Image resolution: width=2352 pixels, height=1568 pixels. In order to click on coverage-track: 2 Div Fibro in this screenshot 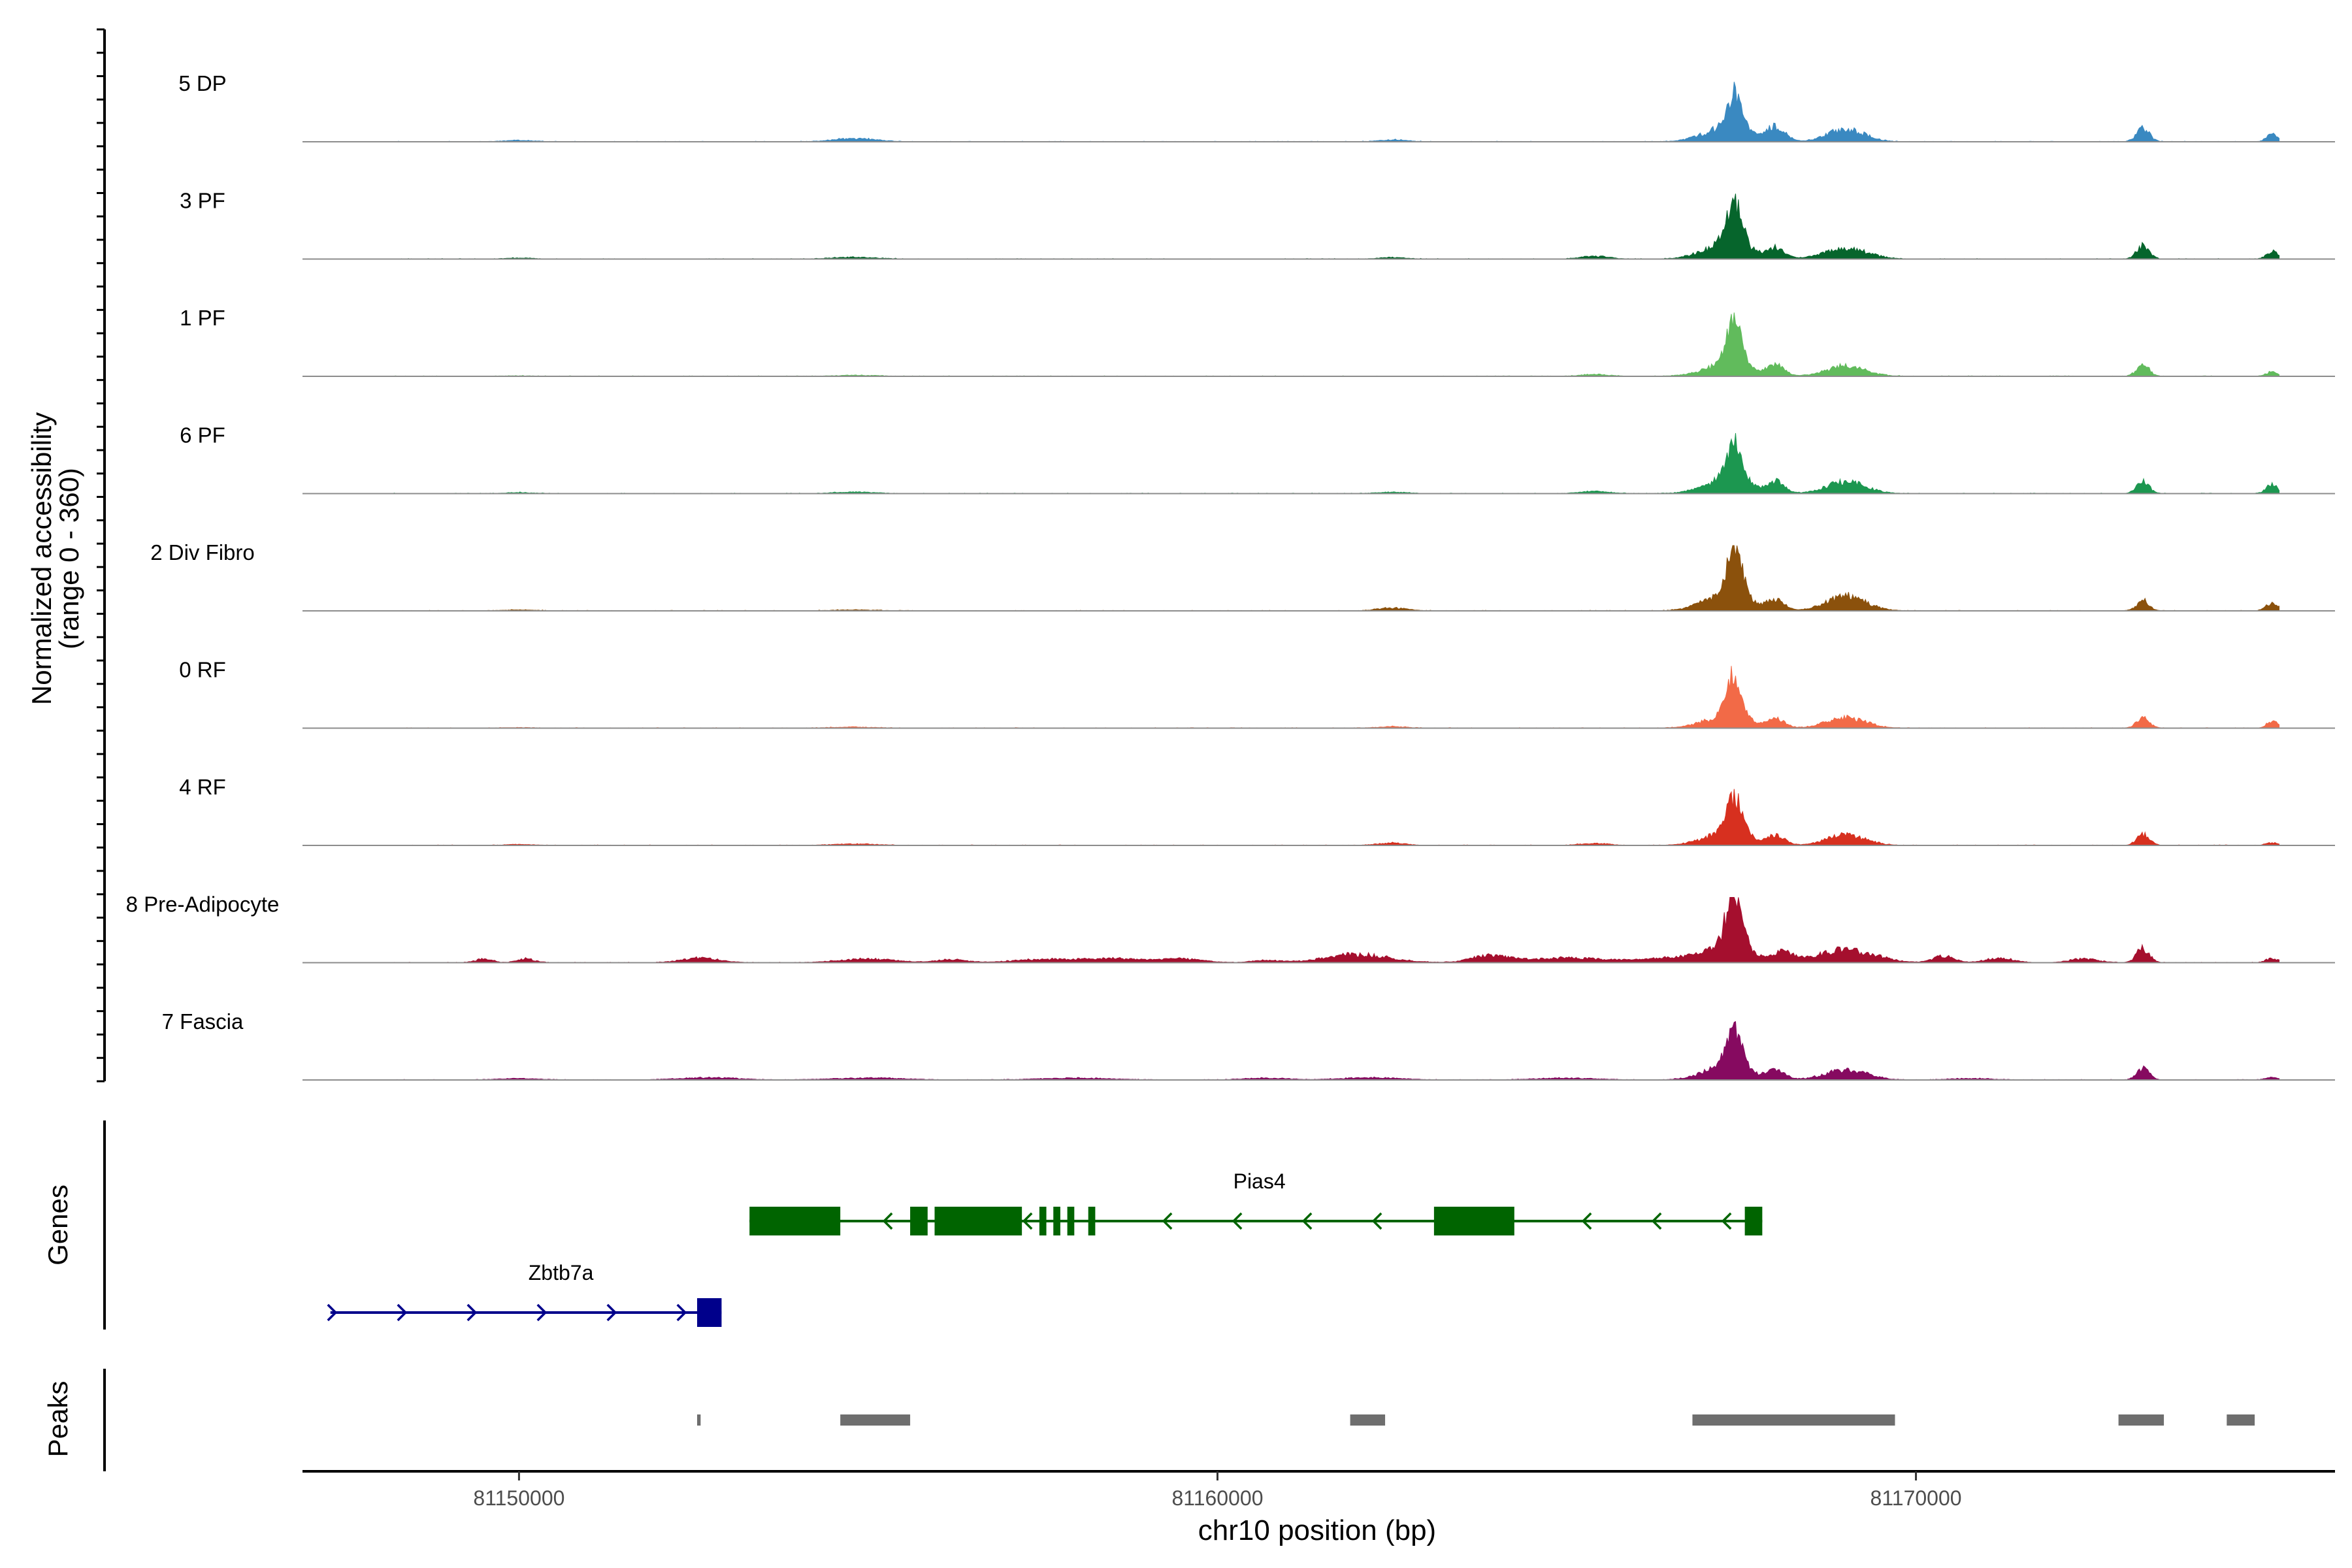, I will do `click(1242, 576)`.